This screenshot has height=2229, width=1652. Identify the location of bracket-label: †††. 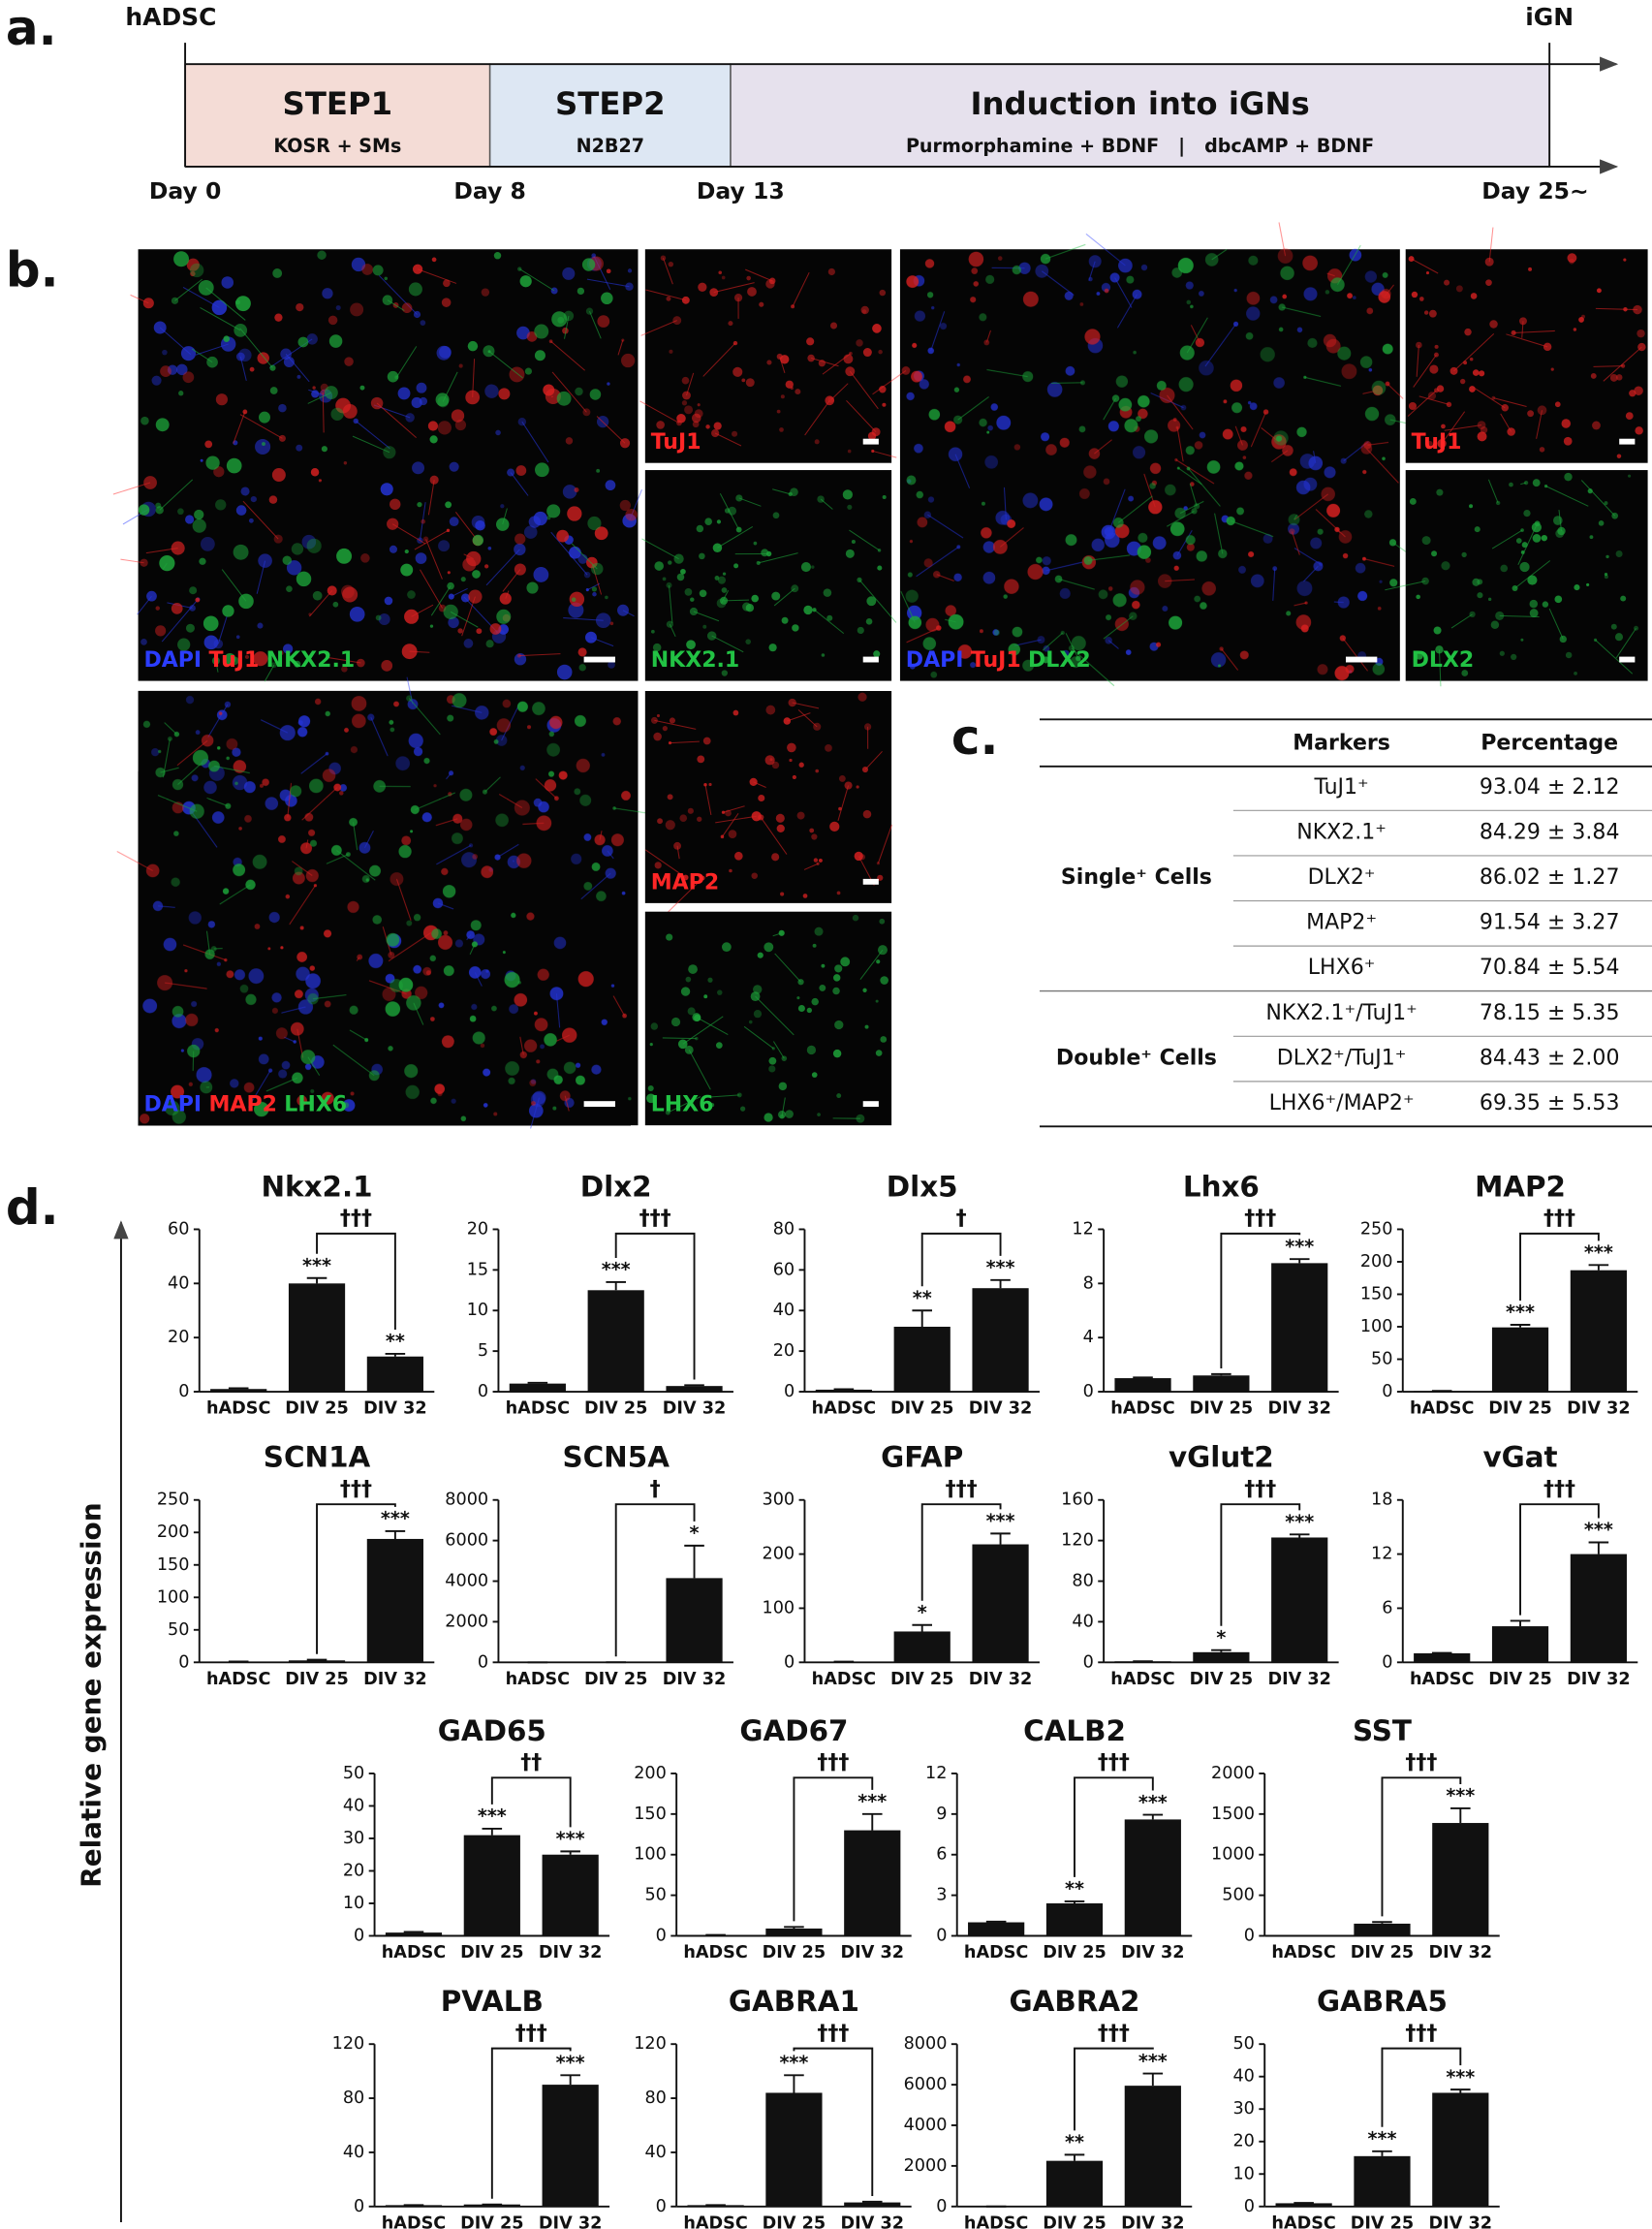
(1260, 1219).